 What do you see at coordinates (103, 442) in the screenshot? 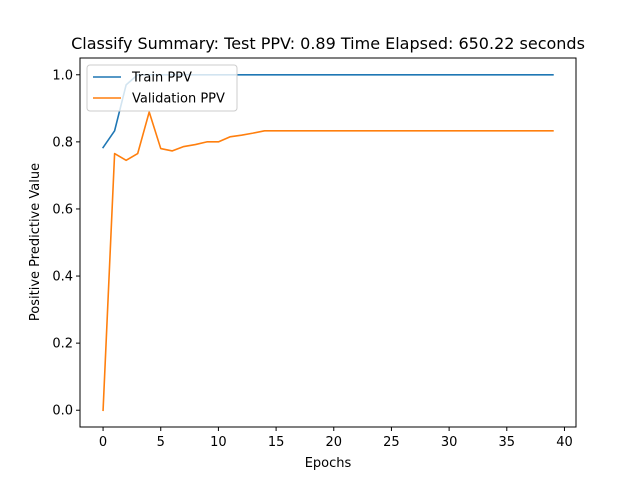
I see `x-tick-label: 0` at bounding box center [103, 442].